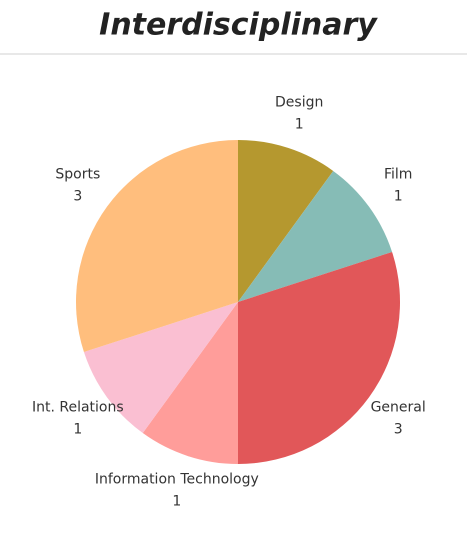 This screenshot has height=536, width=467. I want to click on slice-label: Sports, so click(77, 175).